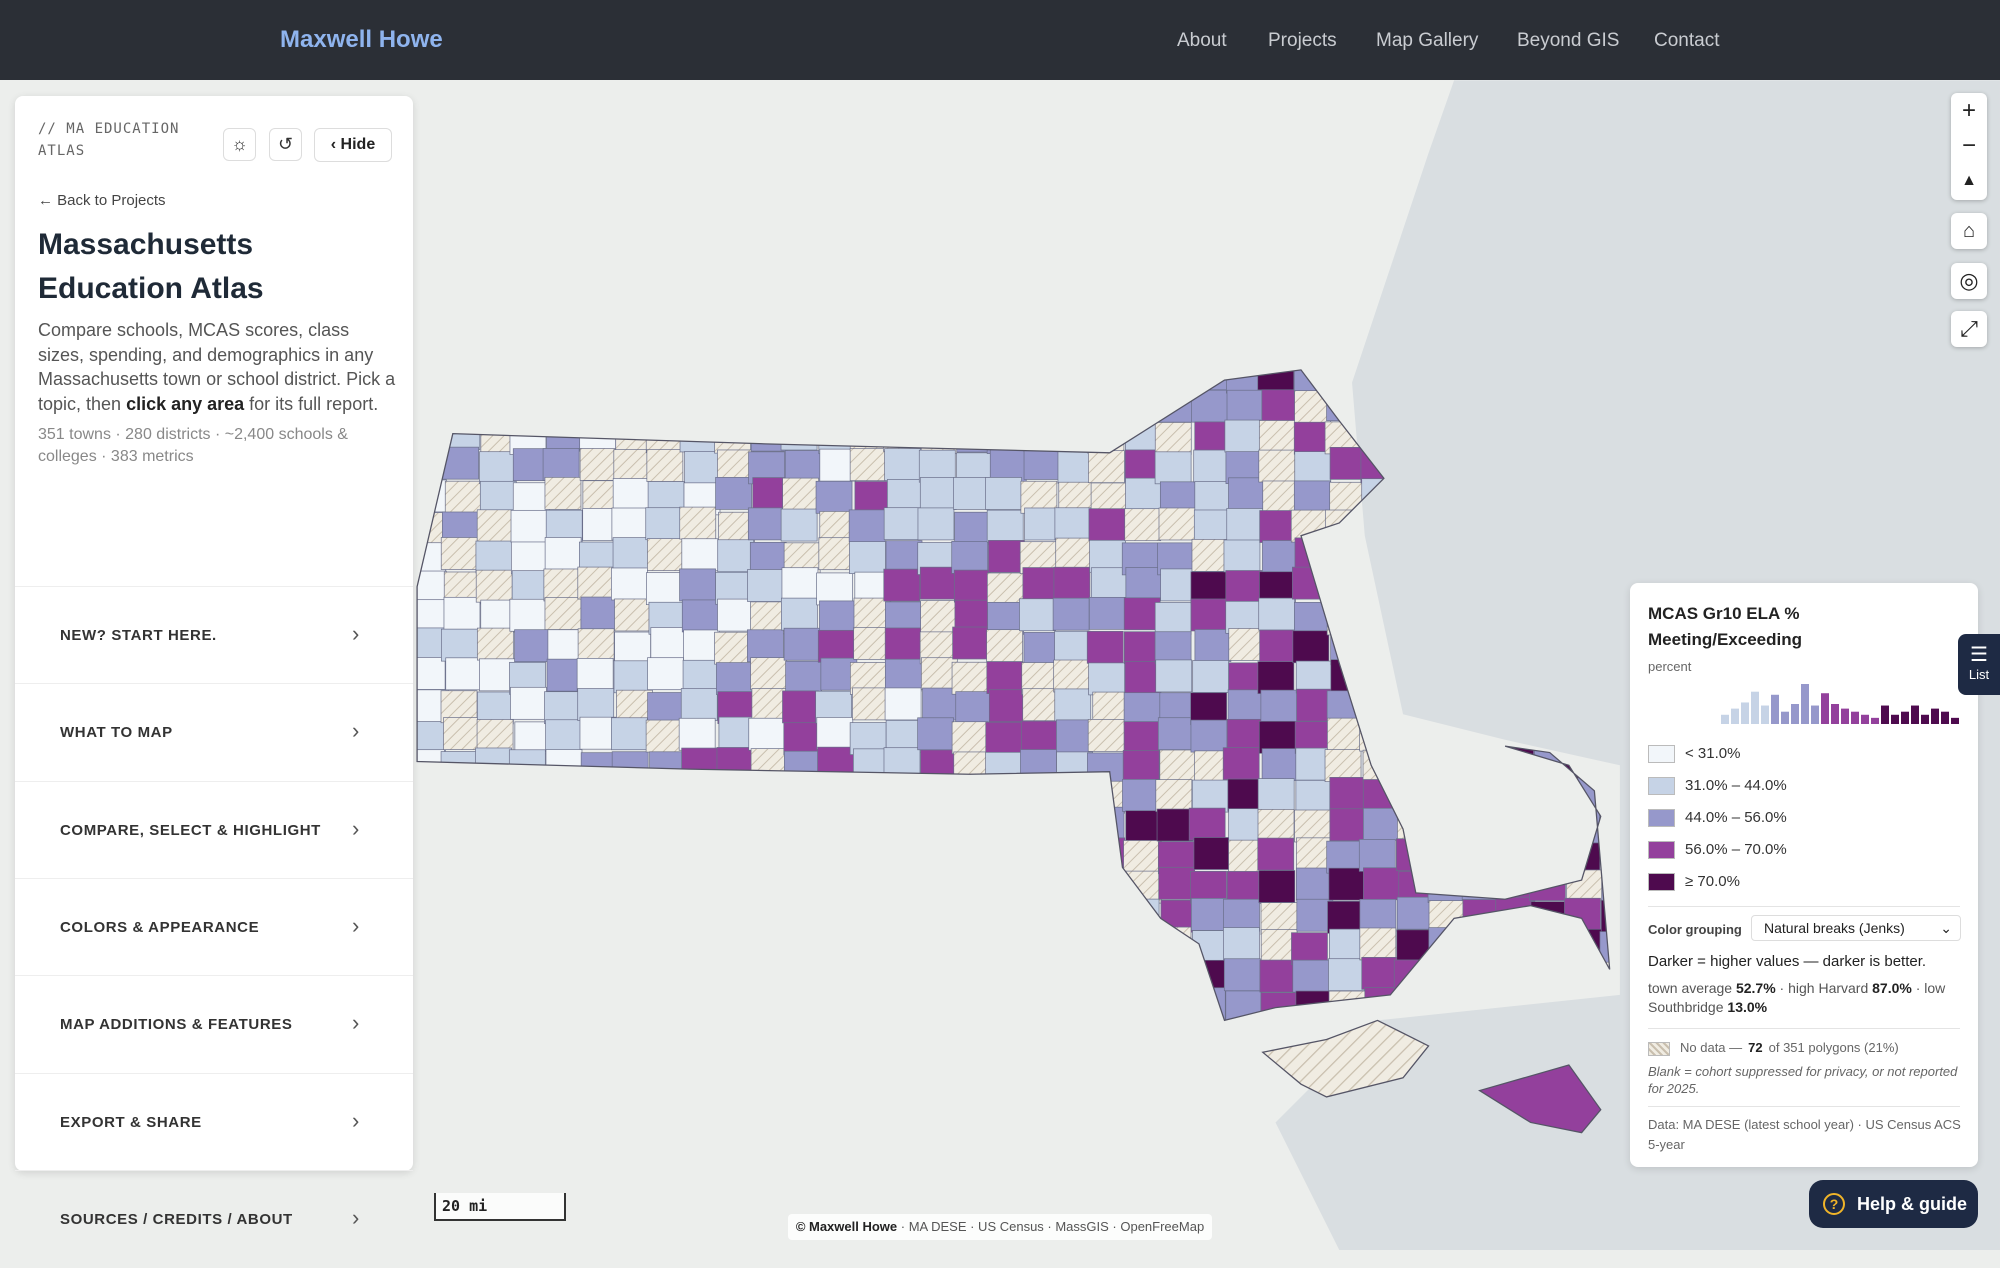 Image resolution: width=2000 pixels, height=1268 pixels. What do you see at coordinates (214, 1218) in the screenshot?
I see `section-item: SOURCES / CREDITS / ABOUT ›` at bounding box center [214, 1218].